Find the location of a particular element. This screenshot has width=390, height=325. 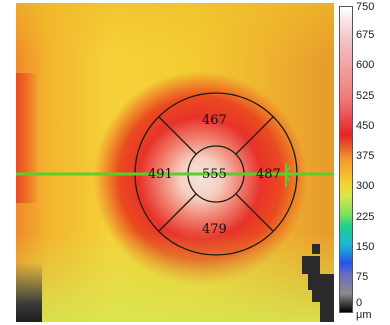

colorbar-tick: 450 is located at coordinates (365, 126).